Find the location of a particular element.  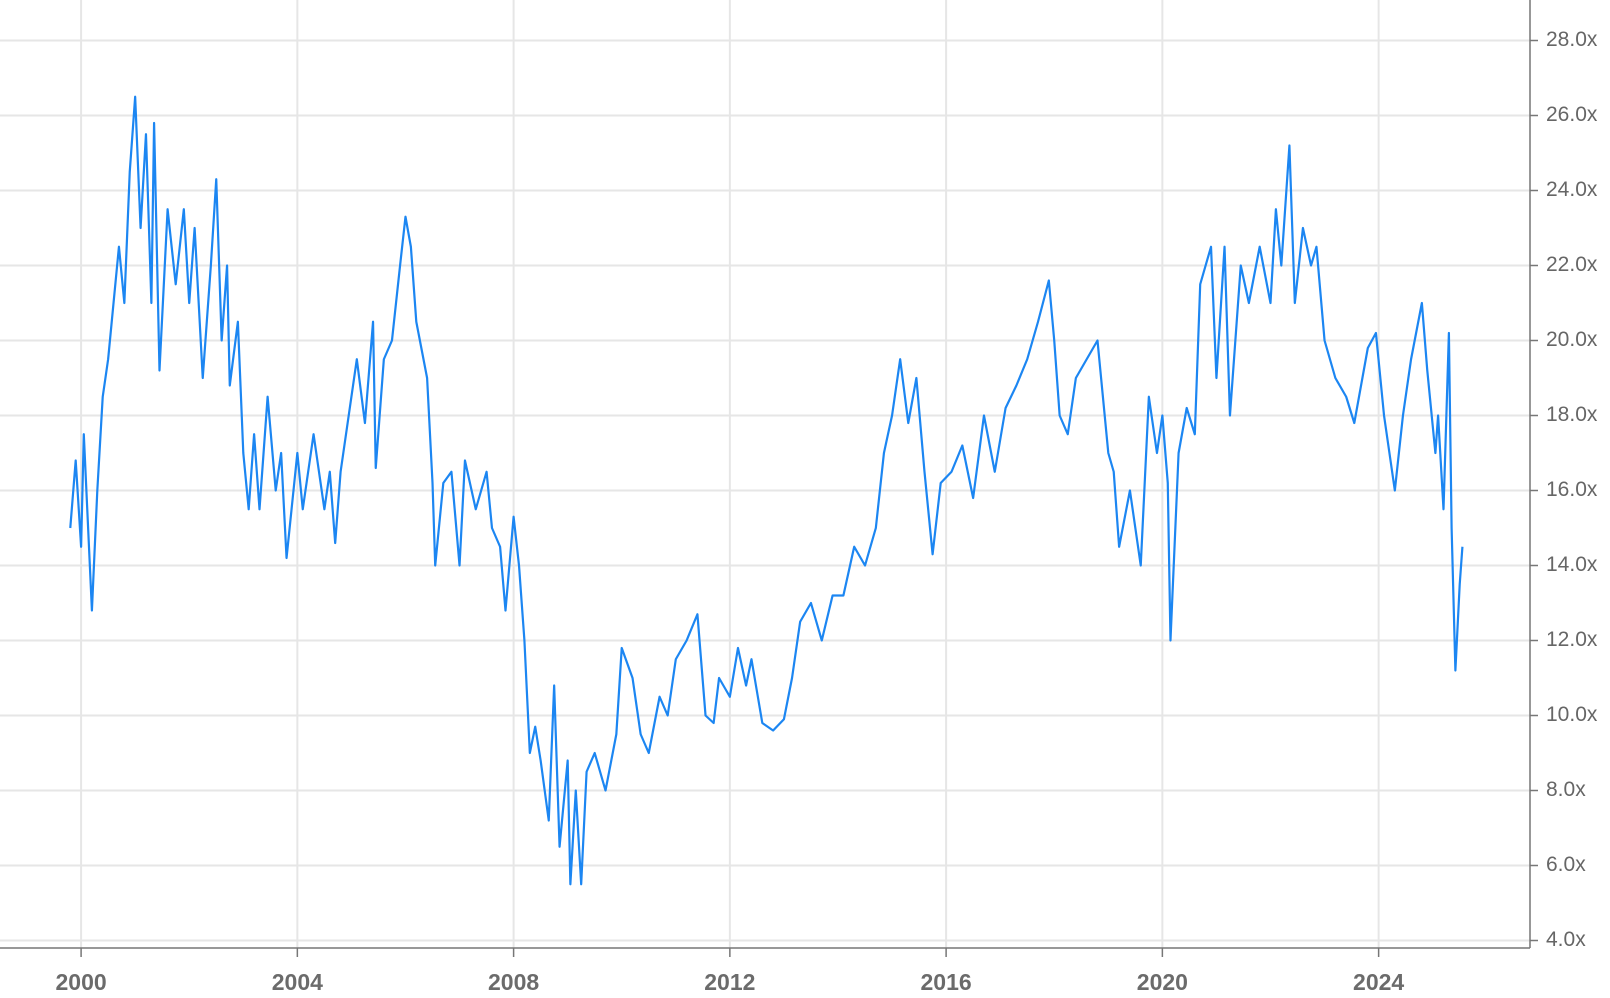

x-tick-label: 2000 is located at coordinates (81, 982).